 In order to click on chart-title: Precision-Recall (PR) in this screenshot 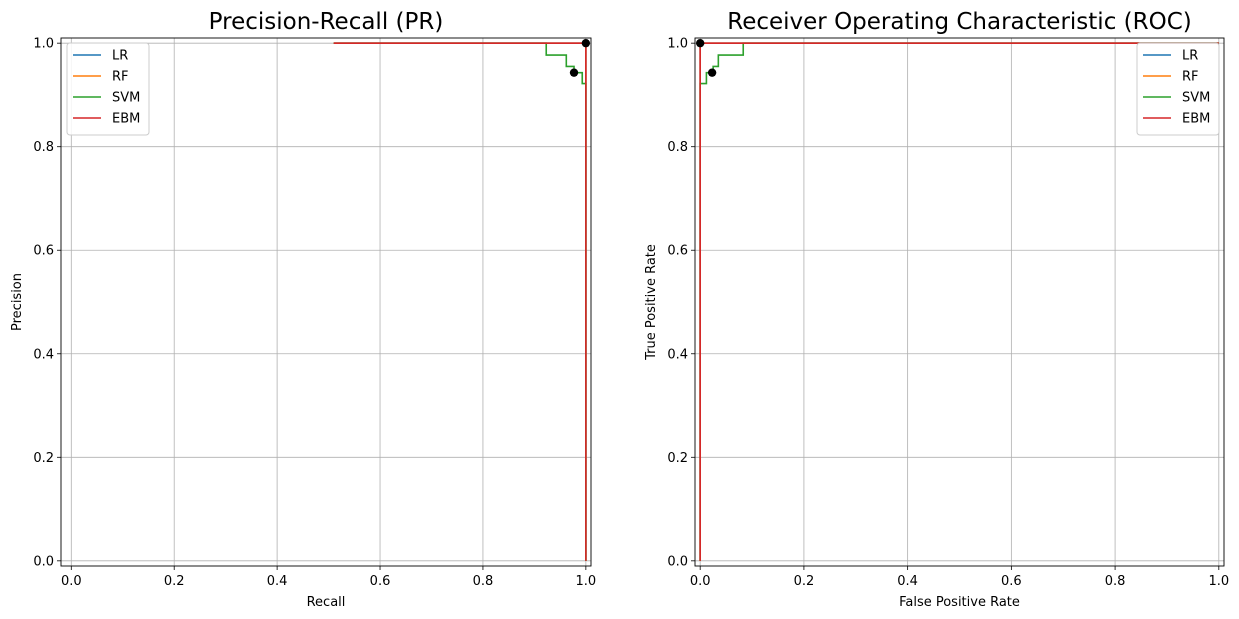, I will do `click(326, 22)`.